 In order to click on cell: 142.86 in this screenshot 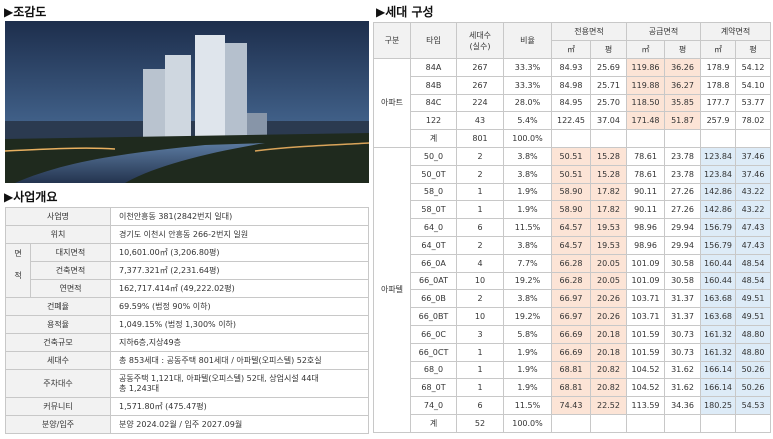, I will do `click(718, 210)`.